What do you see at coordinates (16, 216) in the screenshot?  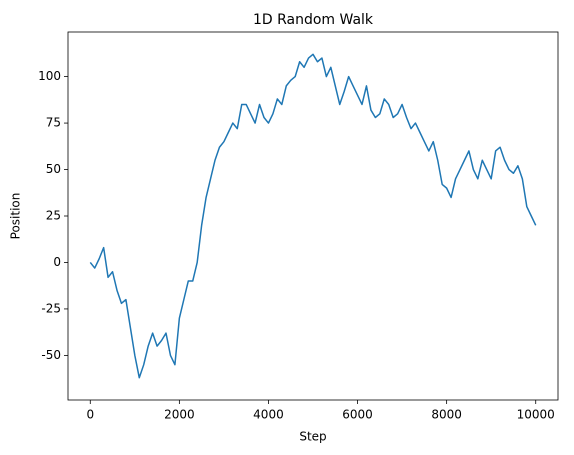 I see `y-axis-label: Position` at bounding box center [16, 216].